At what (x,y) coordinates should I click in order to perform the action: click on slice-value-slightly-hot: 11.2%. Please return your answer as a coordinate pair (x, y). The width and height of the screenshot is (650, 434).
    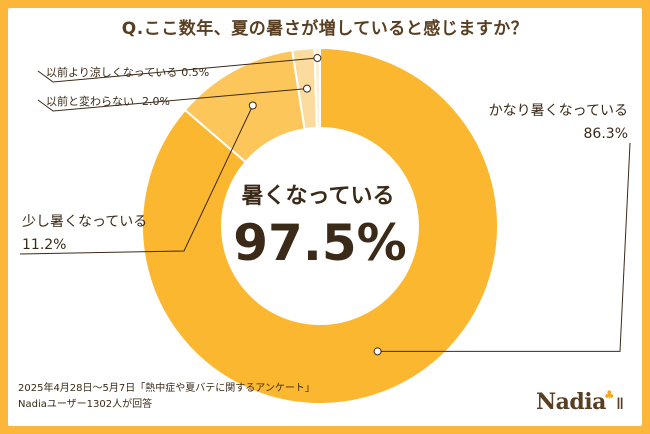
    Looking at the image, I should click on (44, 245).